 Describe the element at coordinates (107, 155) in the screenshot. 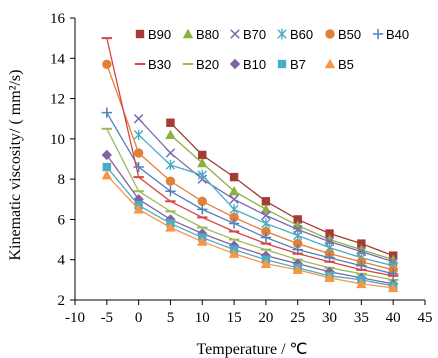

I see `data-point-b10` at that location.